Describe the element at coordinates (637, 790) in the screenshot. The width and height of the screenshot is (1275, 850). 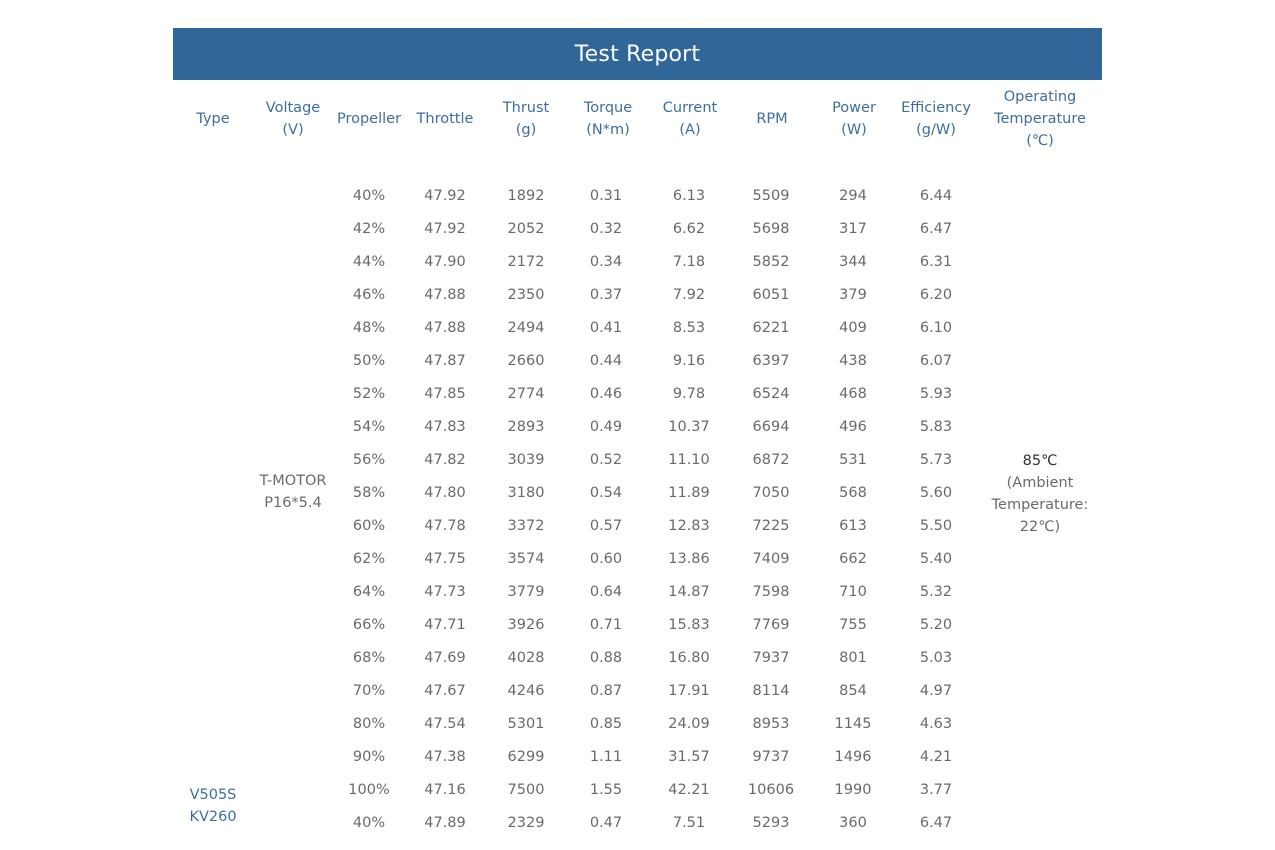
I see `table-row: 100% 47.16 7500 1.55 42.21 10606 1990 3.77` at that location.